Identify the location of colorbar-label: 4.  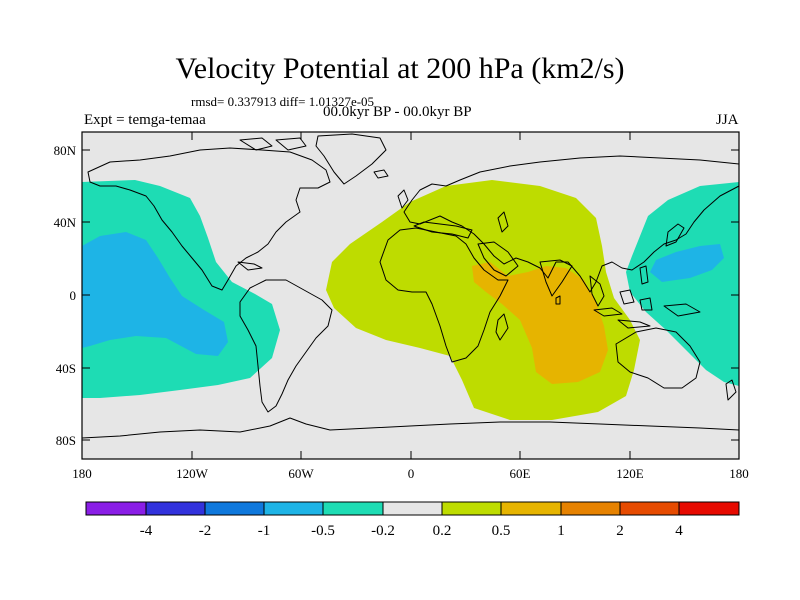
(679, 531).